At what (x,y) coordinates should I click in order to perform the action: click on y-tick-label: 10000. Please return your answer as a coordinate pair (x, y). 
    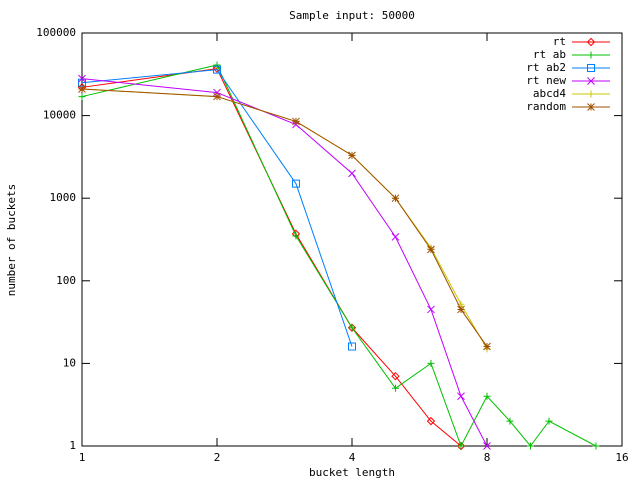
    Looking at the image, I should click on (59, 115).